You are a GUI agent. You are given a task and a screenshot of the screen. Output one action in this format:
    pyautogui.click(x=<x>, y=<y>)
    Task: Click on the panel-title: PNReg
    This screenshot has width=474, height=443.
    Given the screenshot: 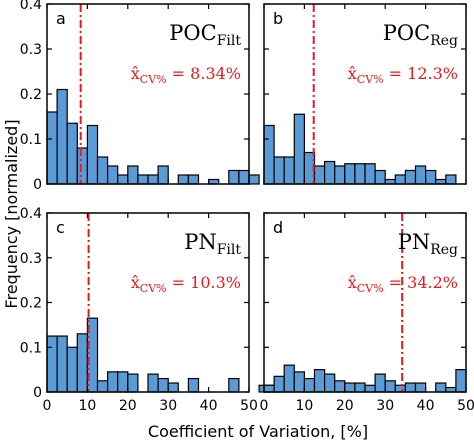 What is the action you would take?
    pyautogui.click(x=428, y=244)
    